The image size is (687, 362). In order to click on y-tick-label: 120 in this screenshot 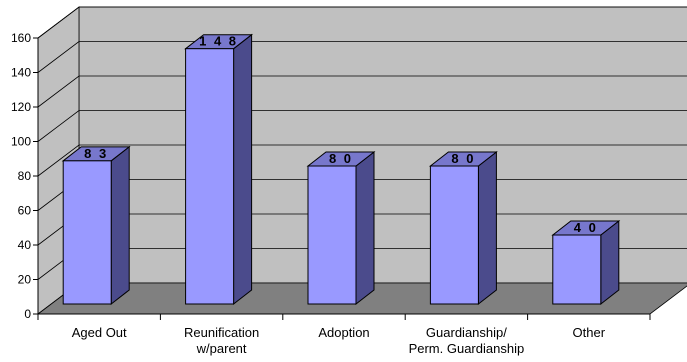, I will do `click(21, 107)`.